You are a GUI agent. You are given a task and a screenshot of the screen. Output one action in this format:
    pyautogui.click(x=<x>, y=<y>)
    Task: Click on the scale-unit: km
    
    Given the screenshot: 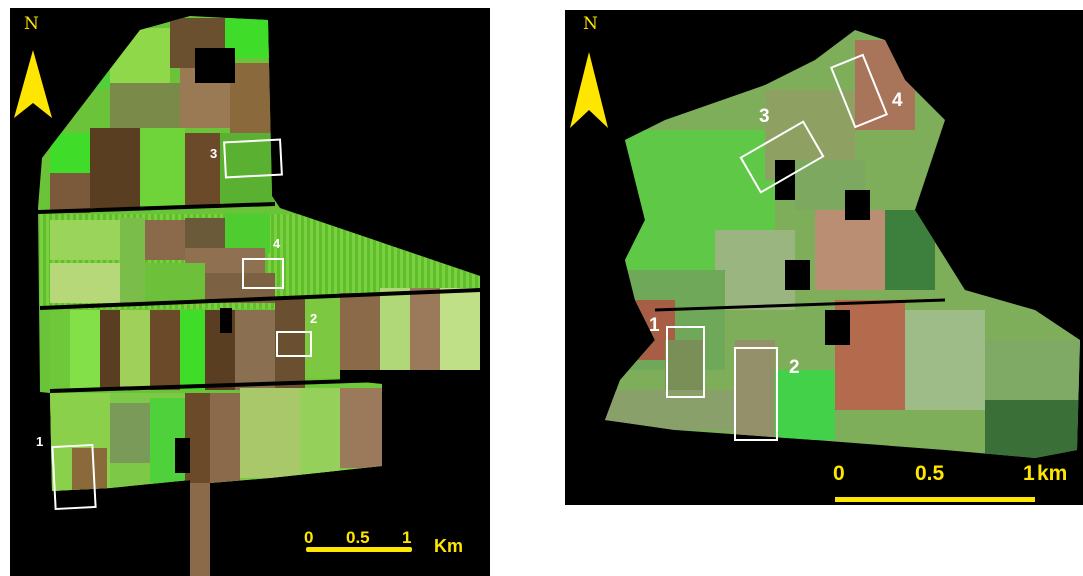 What is the action you would take?
    pyautogui.click(x=1052, y=473)
    